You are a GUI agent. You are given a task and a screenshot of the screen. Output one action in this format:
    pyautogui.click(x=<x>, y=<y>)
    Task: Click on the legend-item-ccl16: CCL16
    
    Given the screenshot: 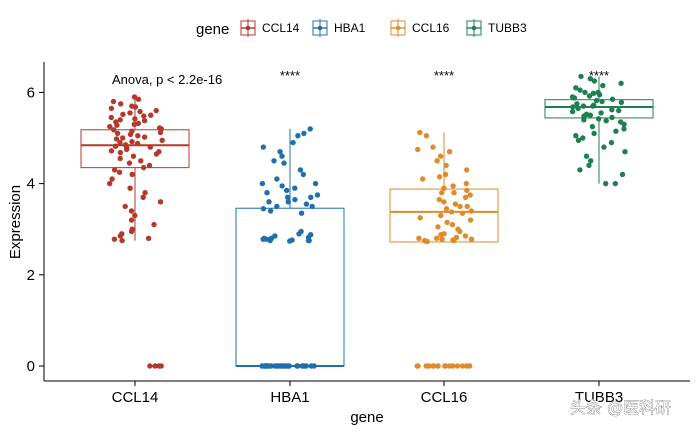 What is the action you would take?
    pyautogui.click(x=420, y=28)
    